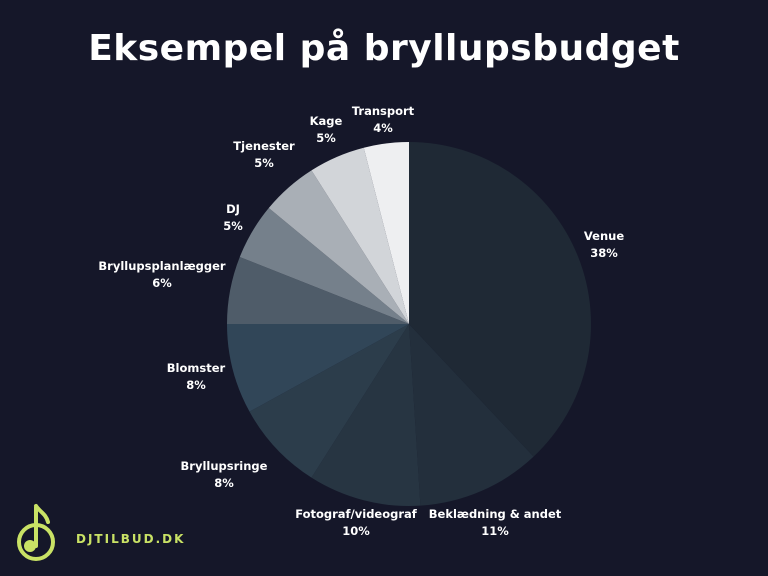 This screenshot has width=768, height=576. Describe the element at coordinates (264, 146) in the screenshot. I see `slice-label: Tjenester` at that location.